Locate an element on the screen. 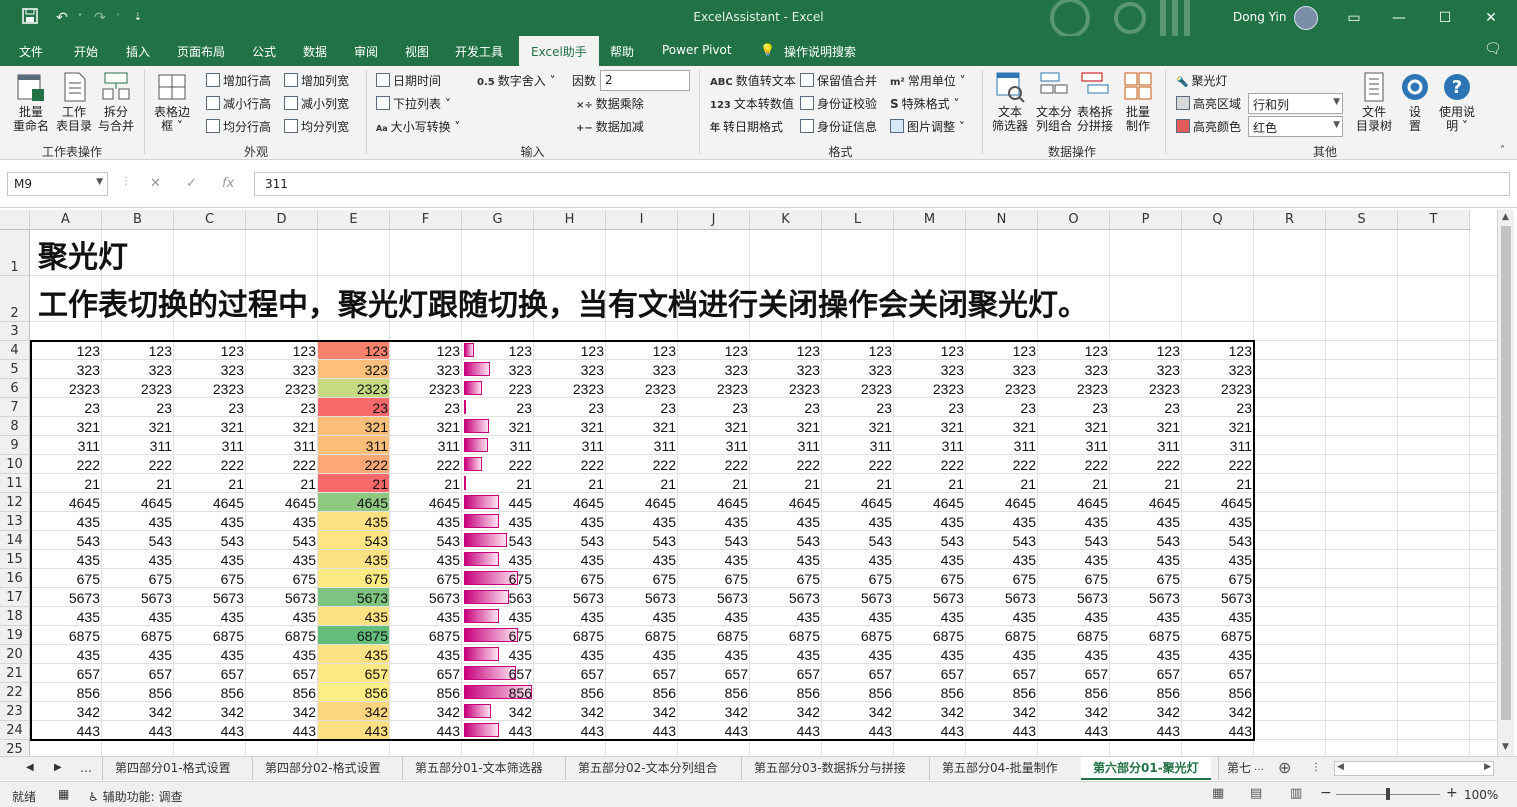  scroll-up-icon: ▲ is located at coordinates (1505, 217).